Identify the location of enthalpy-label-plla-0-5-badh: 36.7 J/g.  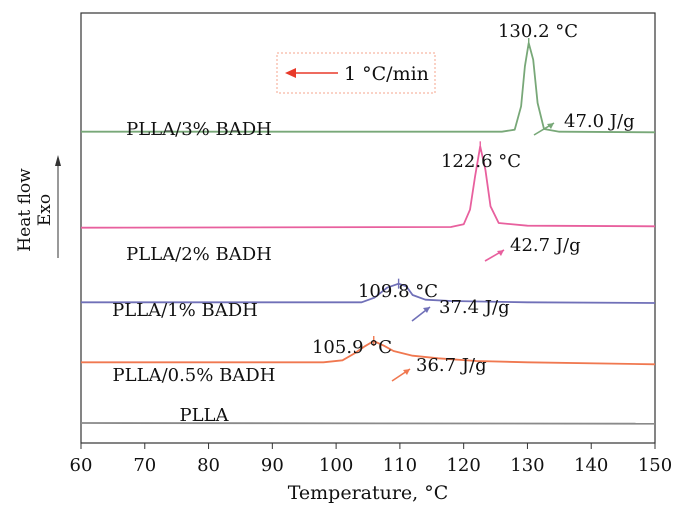
(451, 365).